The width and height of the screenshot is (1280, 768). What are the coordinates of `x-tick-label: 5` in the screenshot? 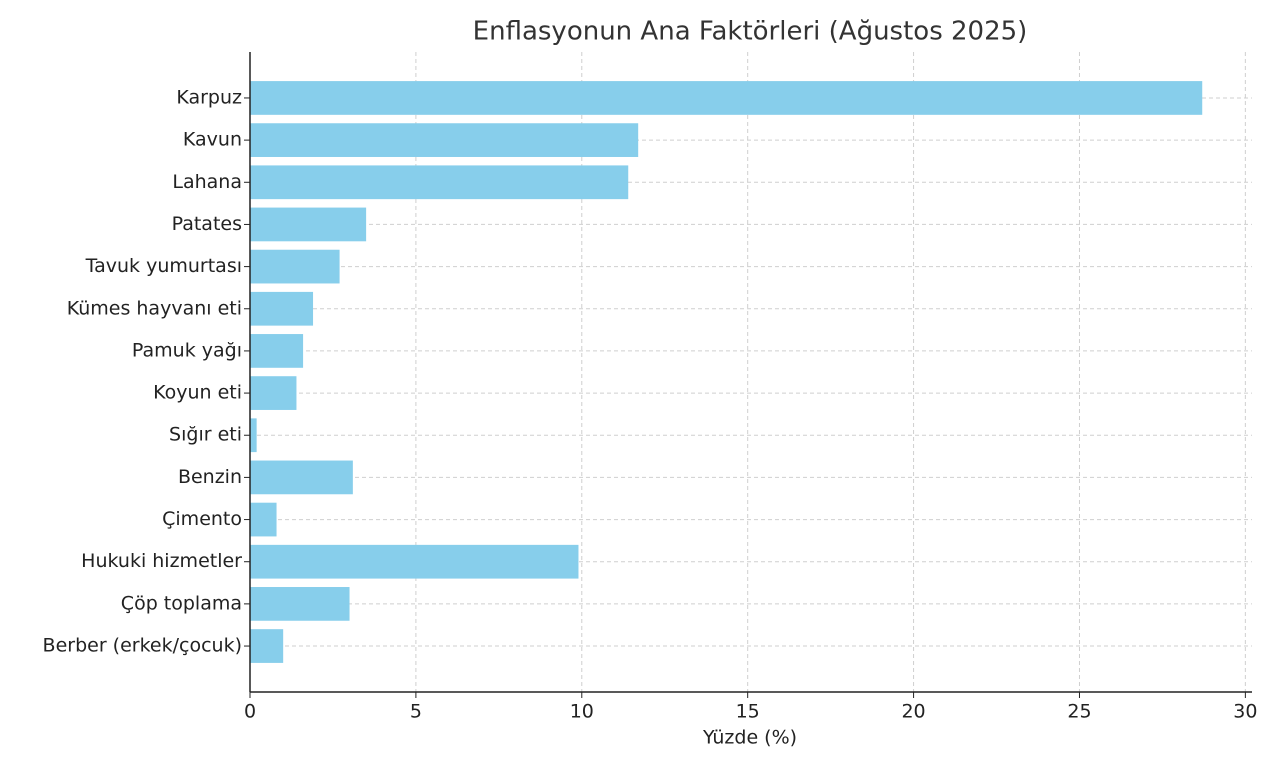 It's located at (416, 712).